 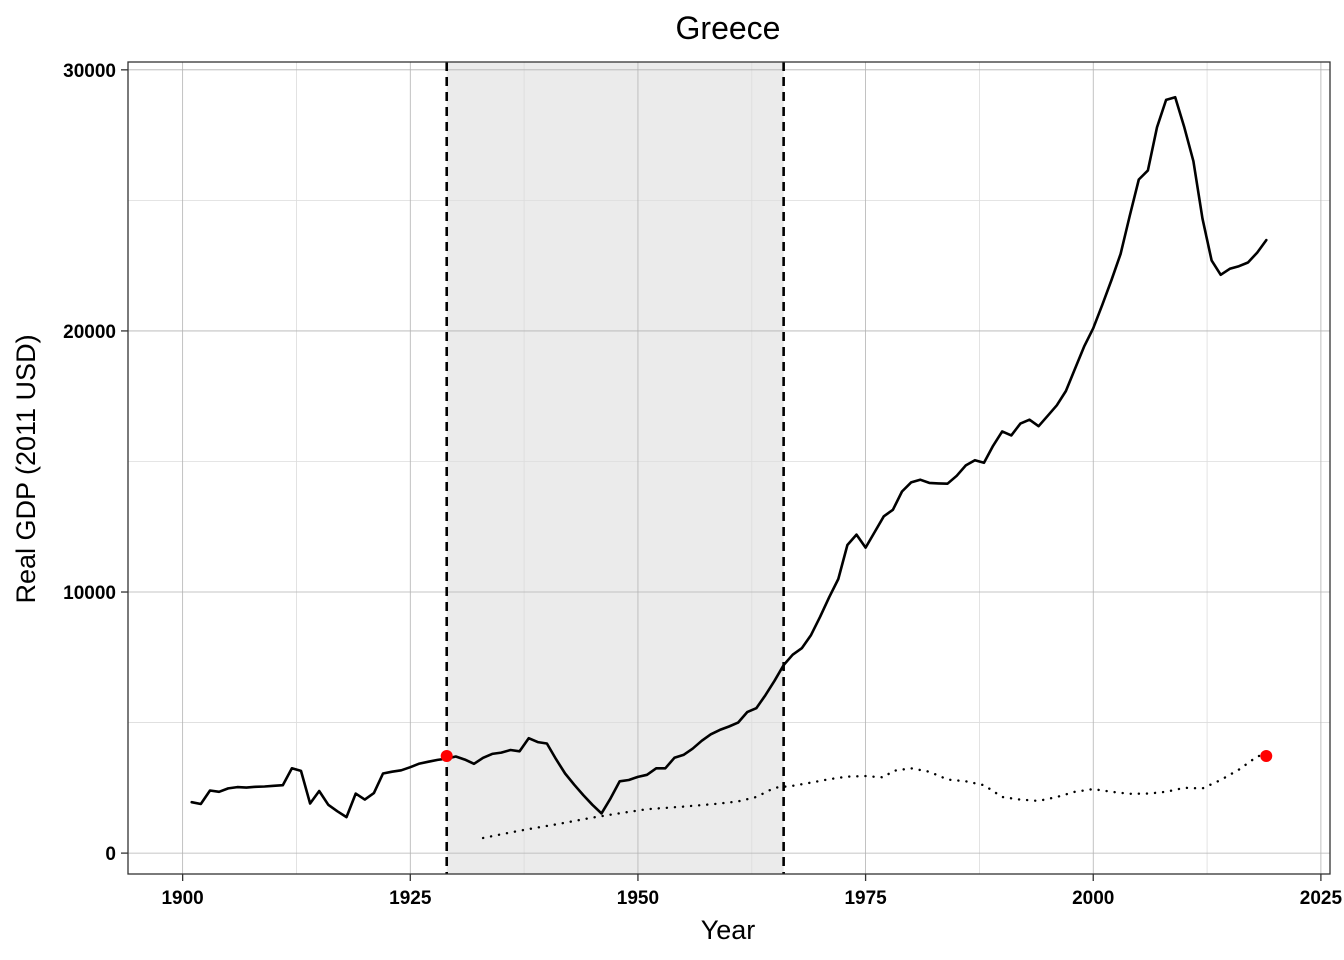 What do you see at coordinates (728, 28) in the screenshot?
I see `chart-title: Greece` at bounding box center [728, 28].